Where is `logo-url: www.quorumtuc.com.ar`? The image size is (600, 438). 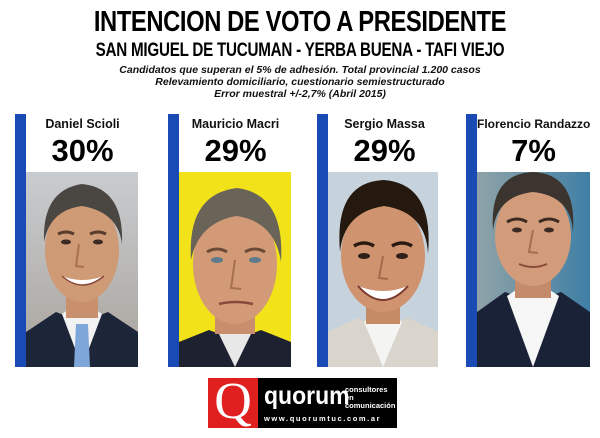 logo-url: www.quorumtuc.com.ar is located at coordinates (323, 418).